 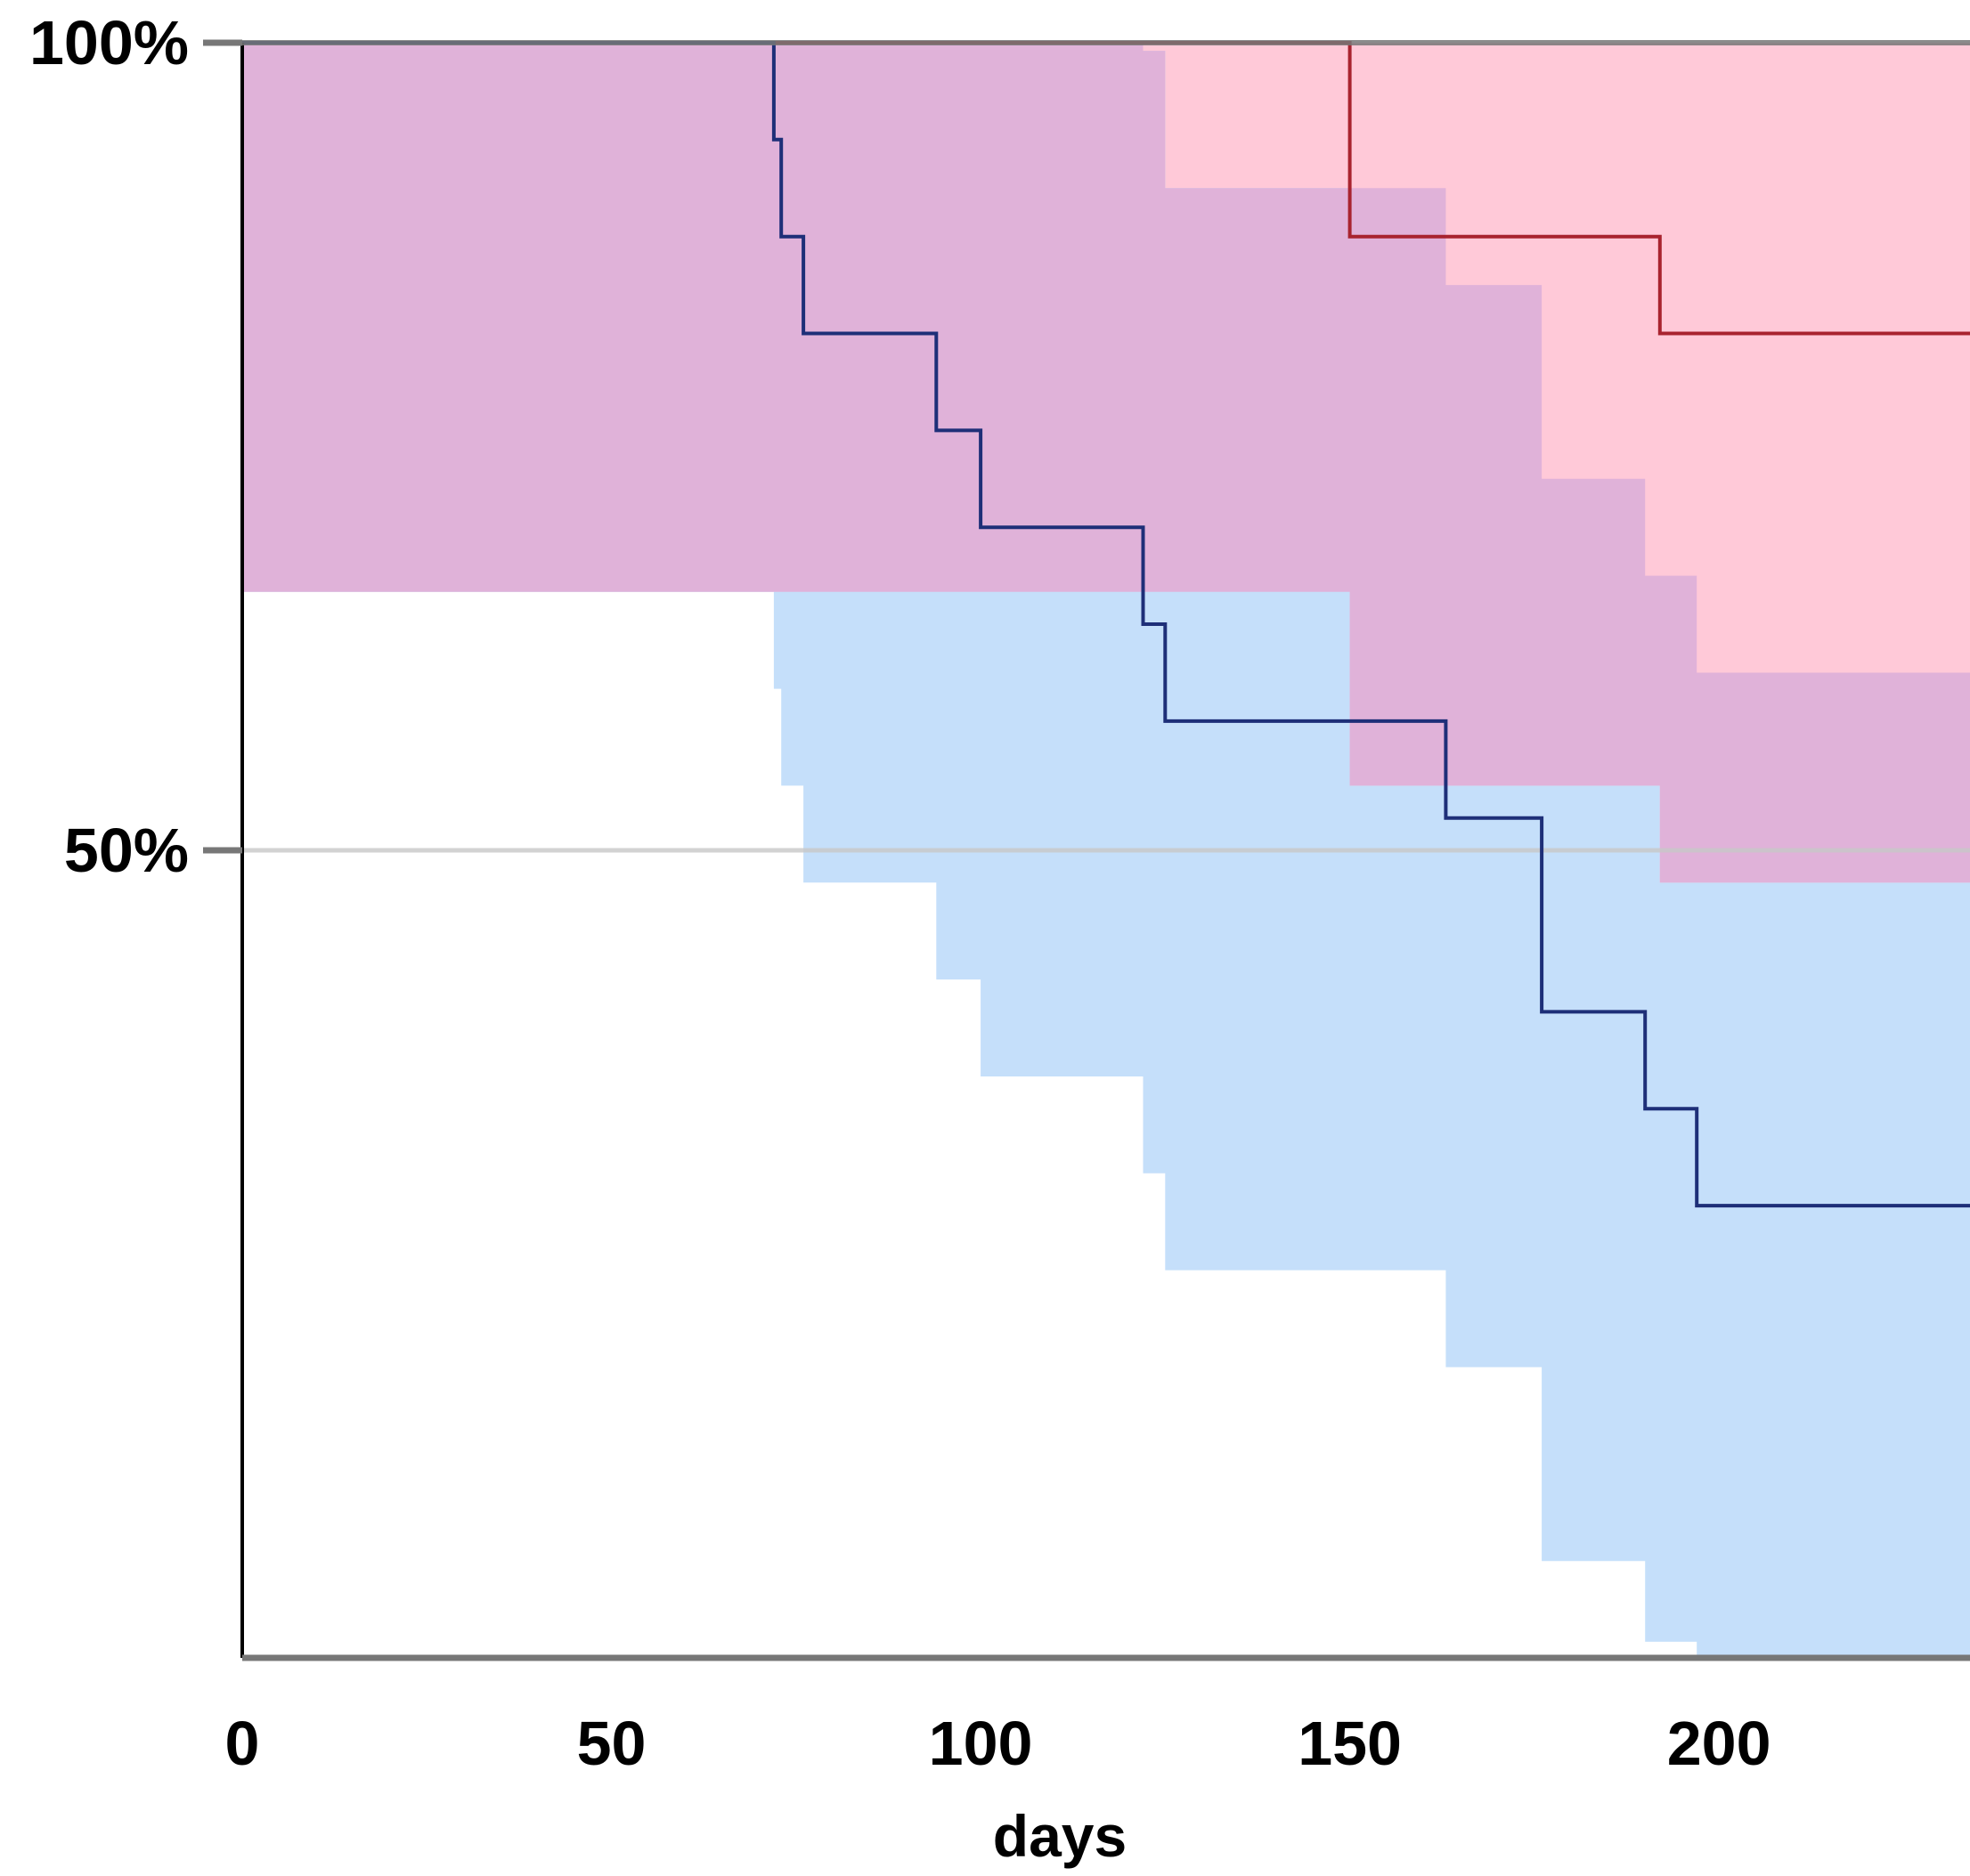 I want to click on x-tick-label: 100, so click(x=981, y=1743).